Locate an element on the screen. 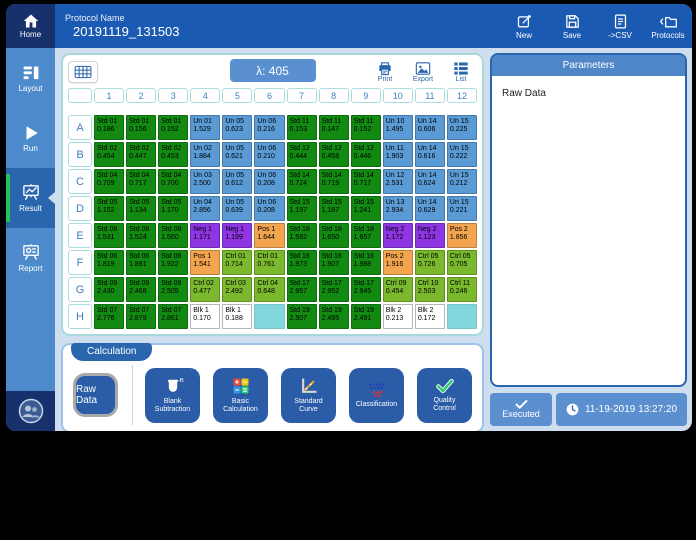  list-view-button: List is located at coordinates (461, 72).